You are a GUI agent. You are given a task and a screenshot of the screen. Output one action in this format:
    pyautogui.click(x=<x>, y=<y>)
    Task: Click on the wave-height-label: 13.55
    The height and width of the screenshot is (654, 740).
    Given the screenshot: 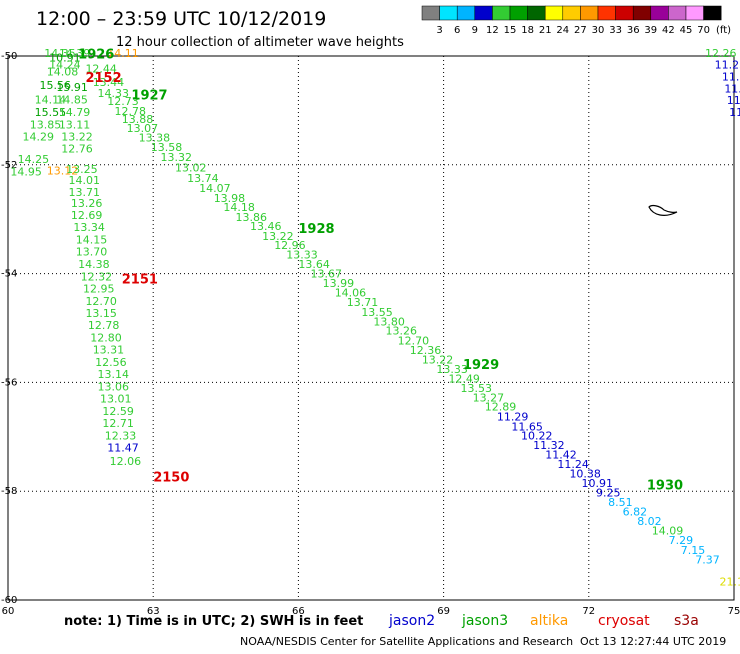 What is the action you would take?
    pyautogui.click(x=377, y=312)
    